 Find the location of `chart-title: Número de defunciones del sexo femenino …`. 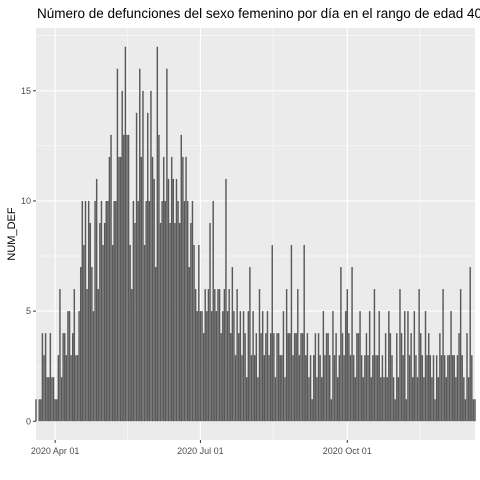

chart-title: Número de defunciones del sexo femenino … is located at coordinates (258, 13).